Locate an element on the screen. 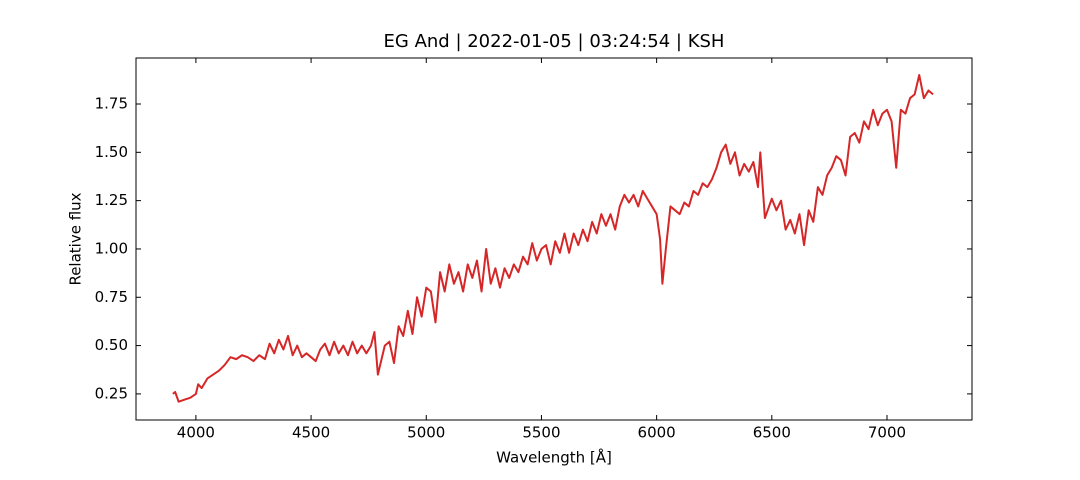 The width and height of the screenshot is (1080, 480). x-tick-label: 6500 is located at coordinates (772, 433).